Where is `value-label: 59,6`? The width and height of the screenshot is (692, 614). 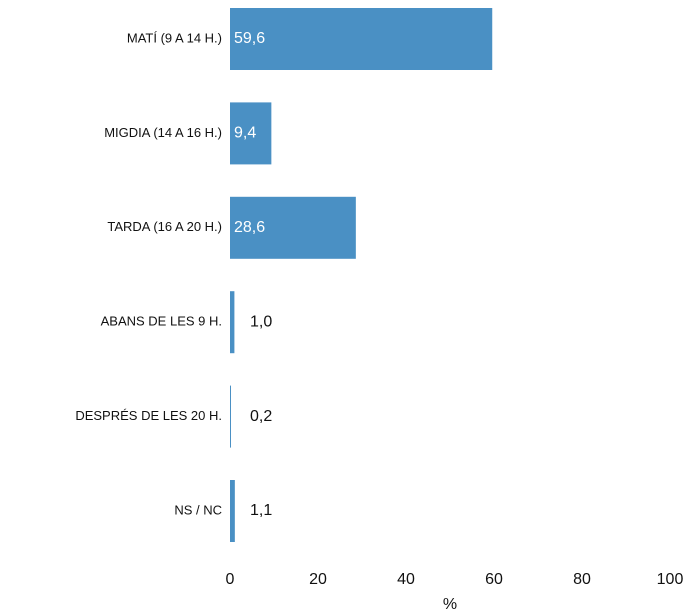 value-label: 59,6 is located at coordinates (249, 38).